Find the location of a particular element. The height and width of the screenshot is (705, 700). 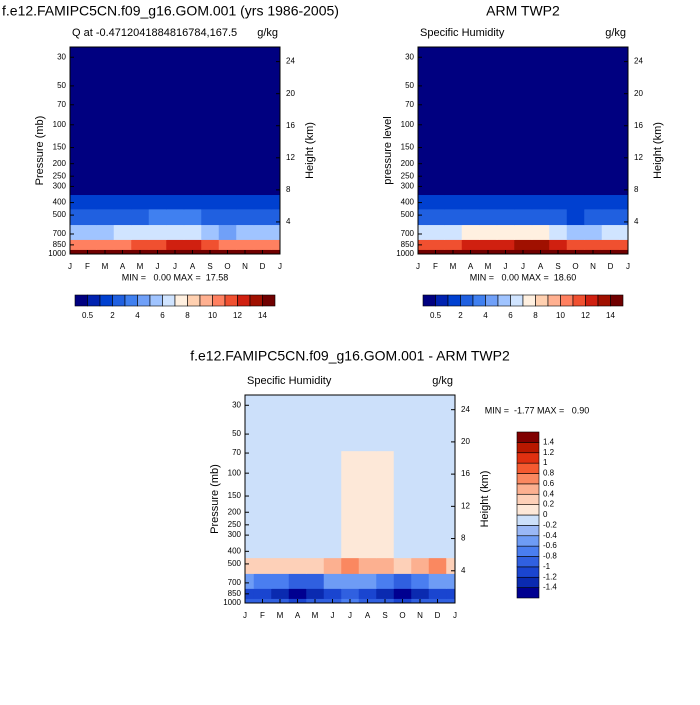

colorbar-label: 0.4 is located at coordinates (549, 493).